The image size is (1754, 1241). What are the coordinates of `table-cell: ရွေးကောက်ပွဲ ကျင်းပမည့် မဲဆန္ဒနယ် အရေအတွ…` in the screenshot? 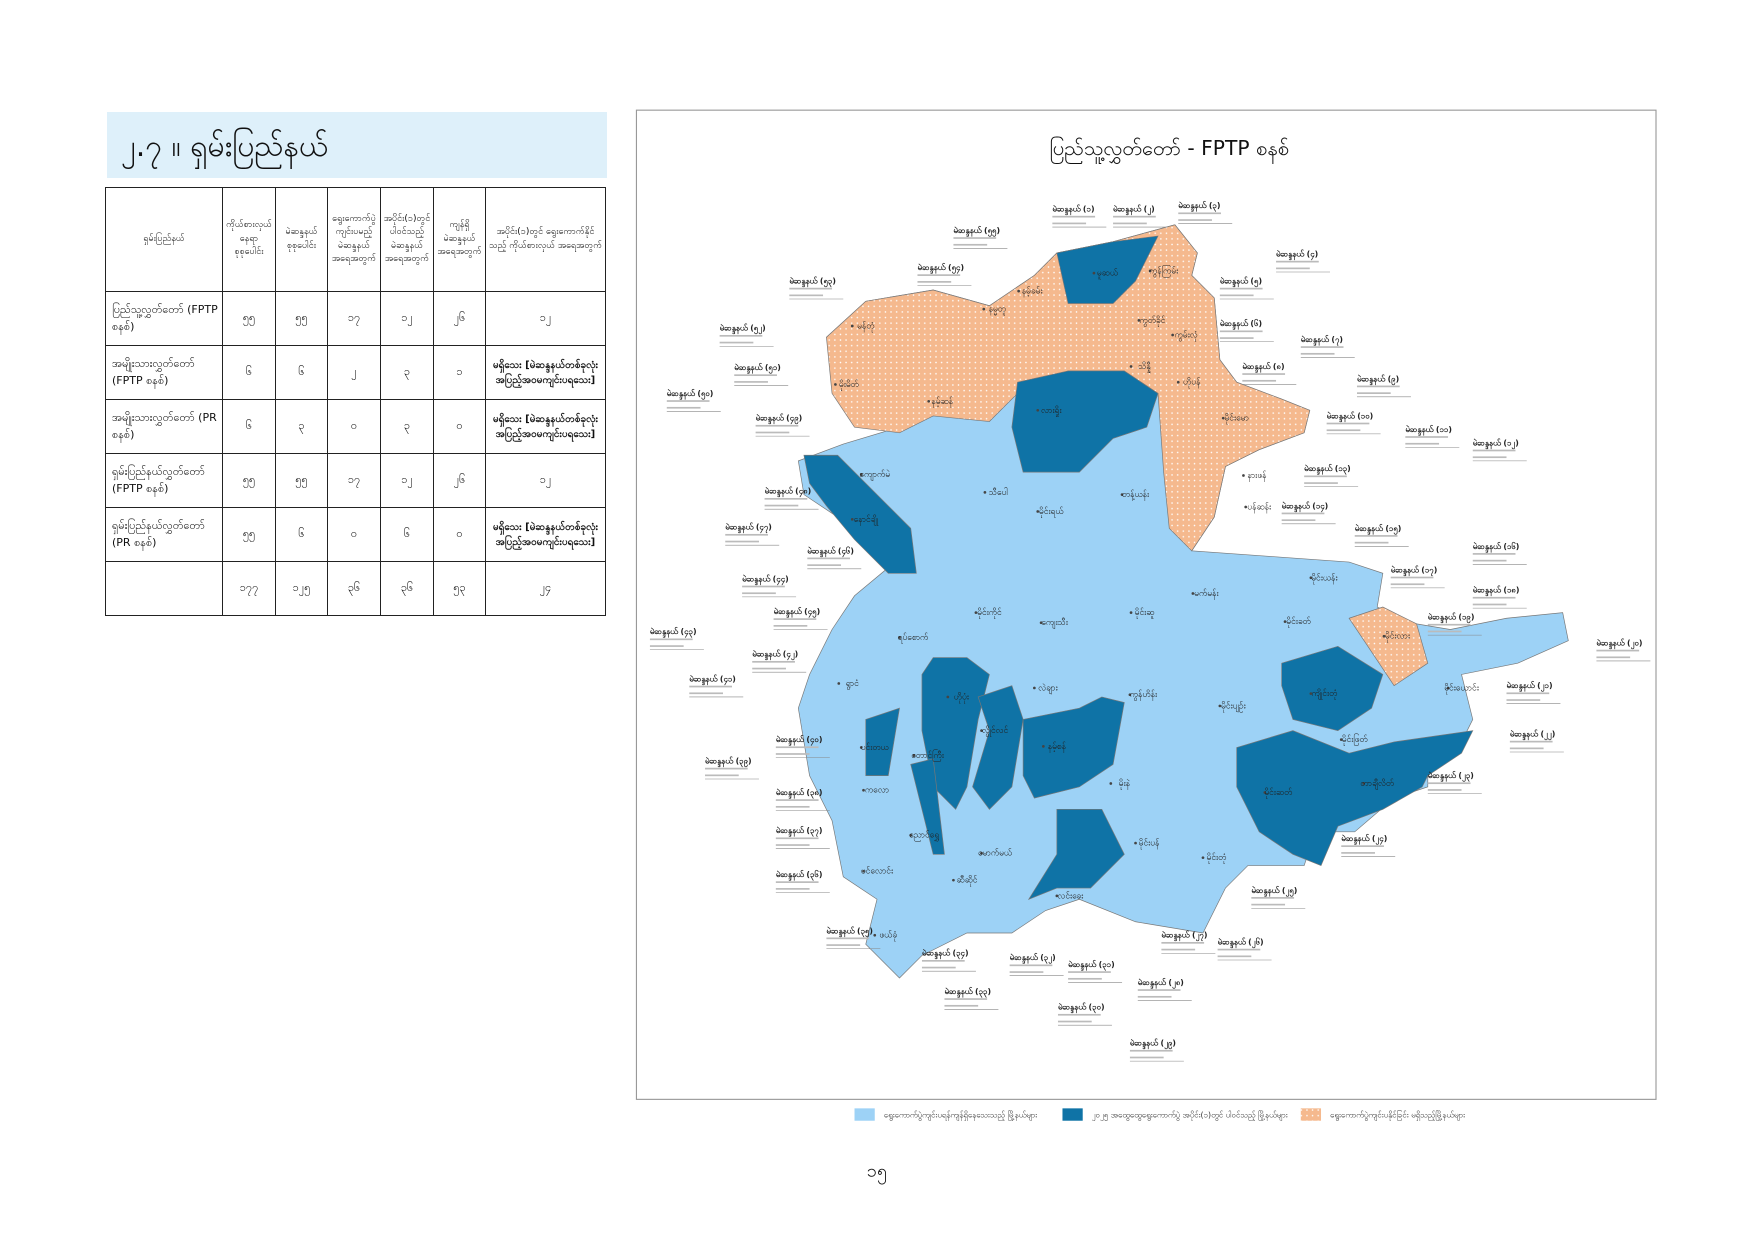 It's located at (354, 239).